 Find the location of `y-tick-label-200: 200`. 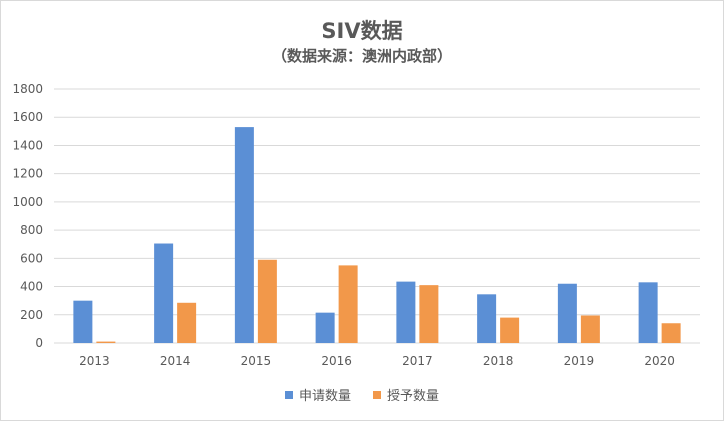

y-tick-label-200: 200 is located at coordinates (31, 315).